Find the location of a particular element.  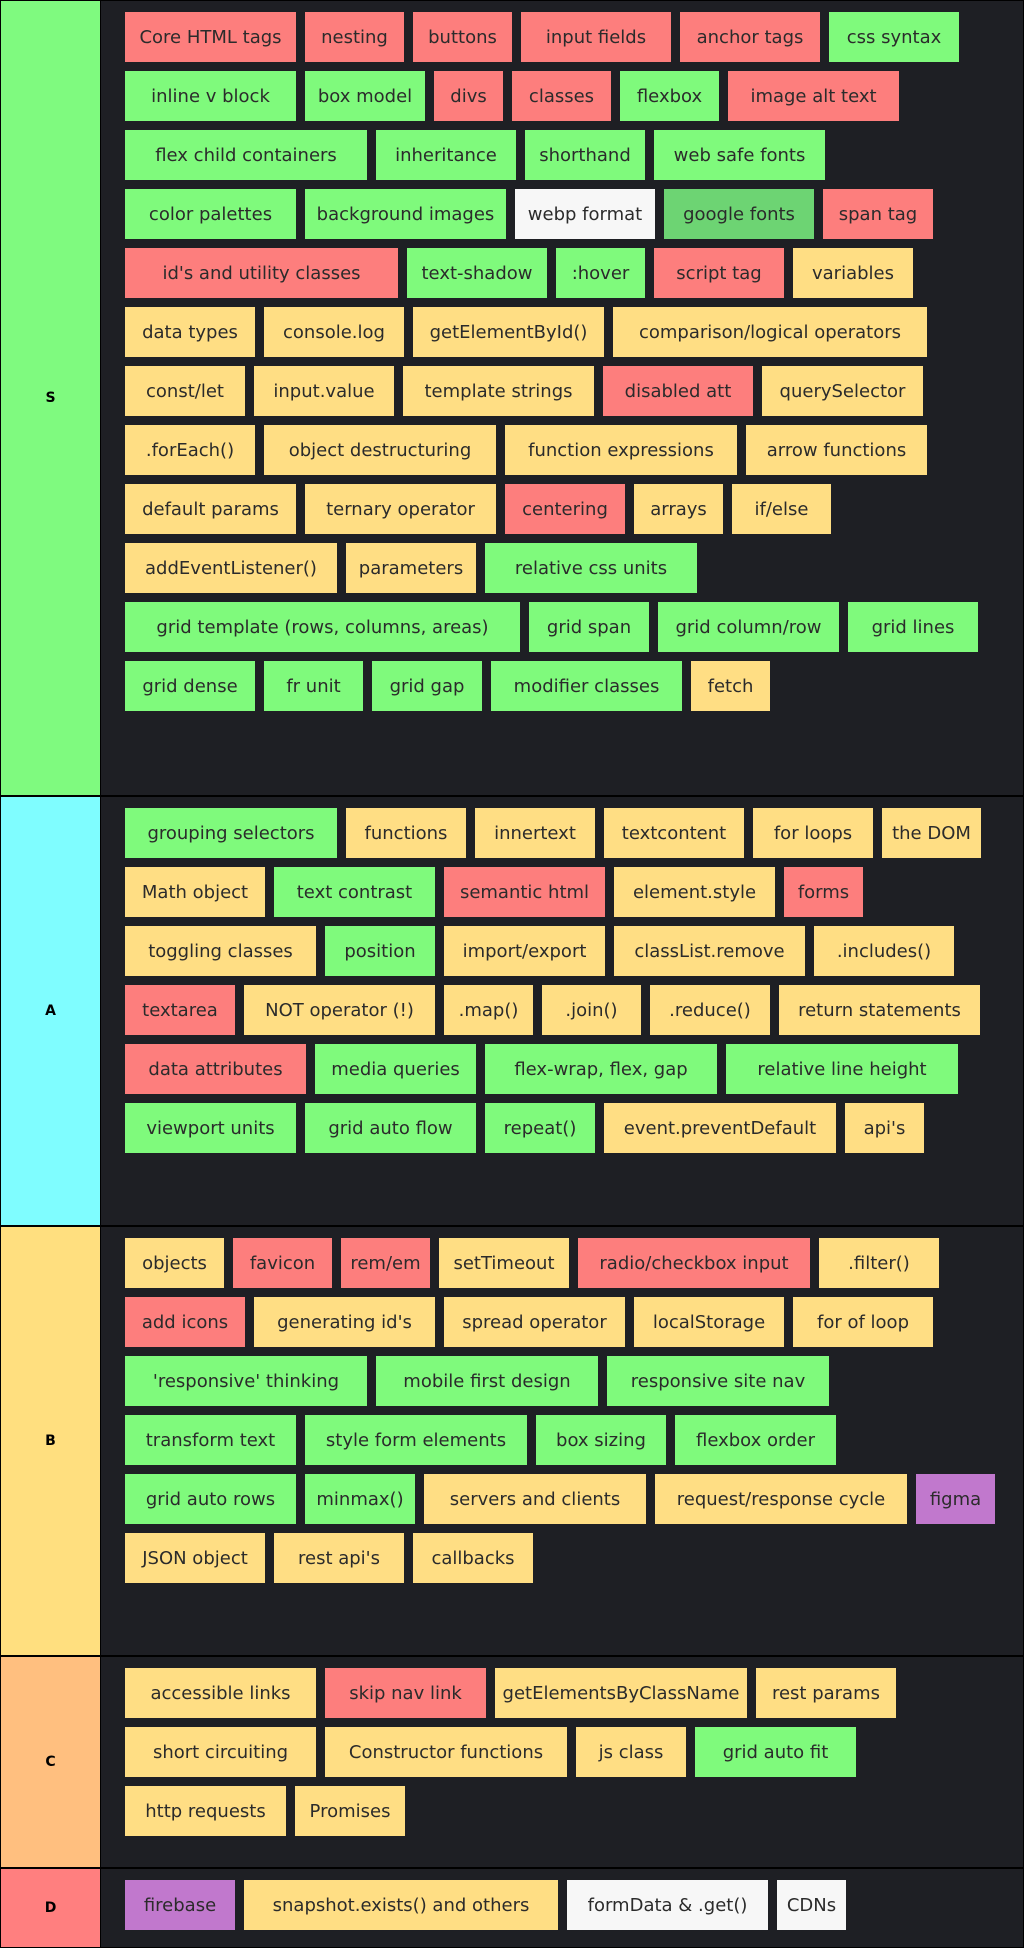

tier-item: addEventListener() is located at coordinates (231, 568).